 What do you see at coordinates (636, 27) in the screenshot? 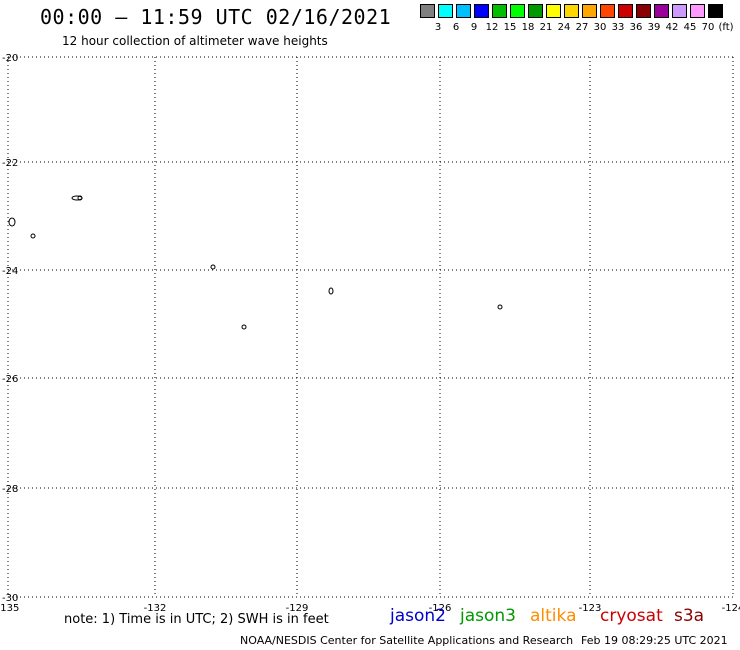
I see `scale-label: 36` at bounding box center [636, 27].